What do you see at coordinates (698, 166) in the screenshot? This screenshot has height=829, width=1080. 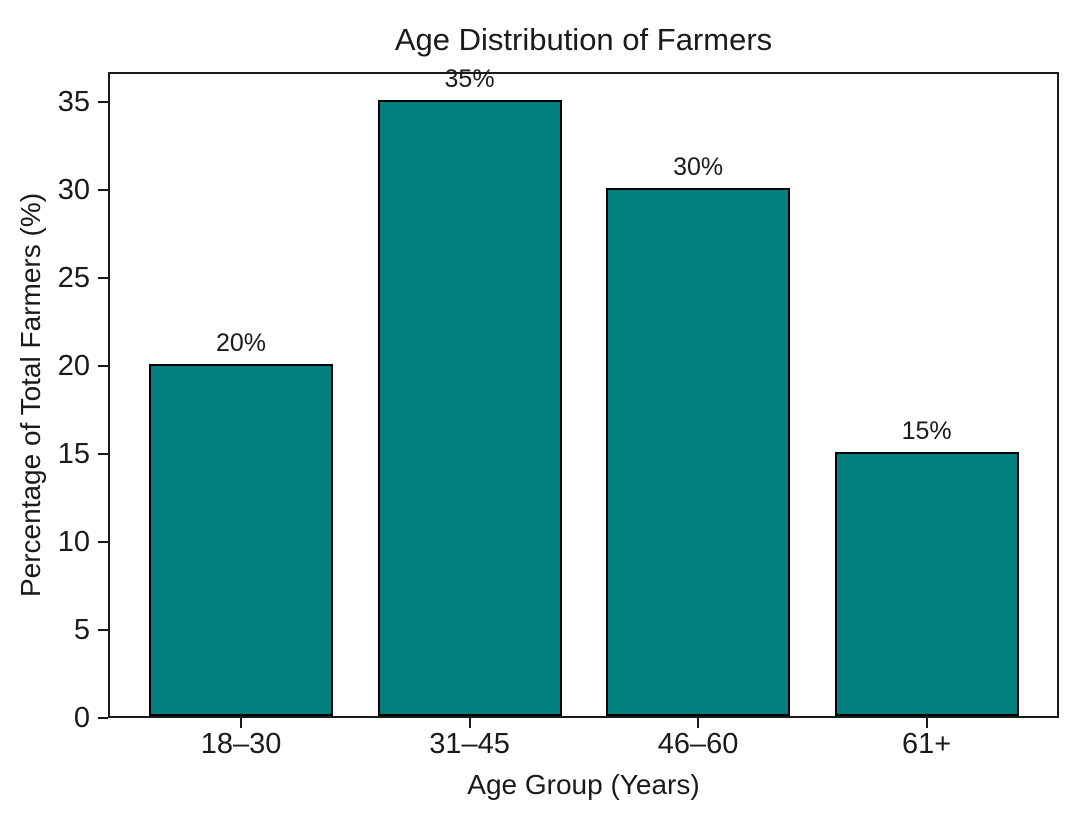 I see `bar-value-label: 30%` at bounding box center [698, 166].